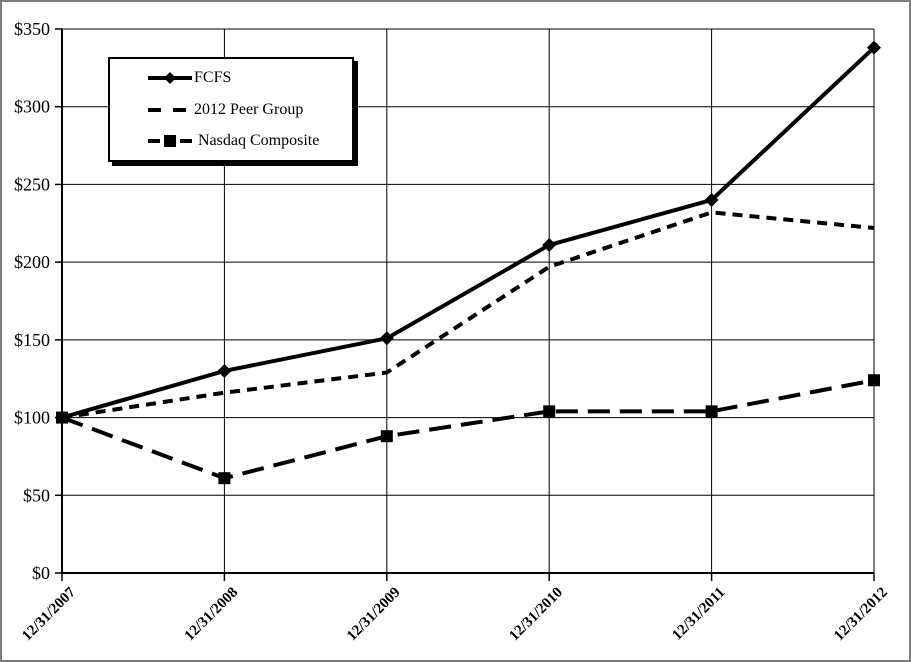 The image size is (911, 662). What do you see at coordinates (49, 614) in the screenshot?
I see `x-axis-label: 12/31/2007` at bounding box center [49, 614].